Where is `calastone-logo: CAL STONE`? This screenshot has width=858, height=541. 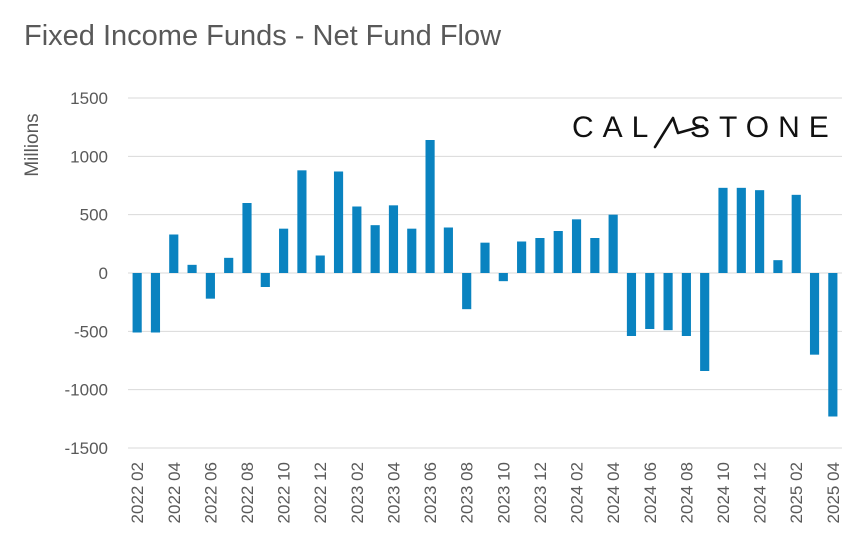 calastone-logo: CAL STONE is located at coordinates (705, 130).